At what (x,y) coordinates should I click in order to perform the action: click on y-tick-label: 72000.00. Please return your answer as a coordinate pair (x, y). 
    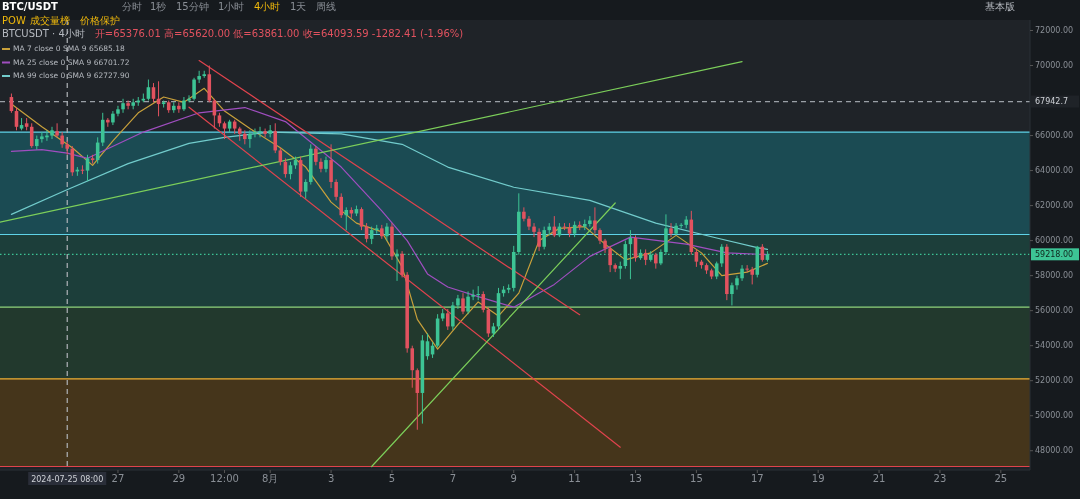
    Looking at the image, I should click on (1054, 31).